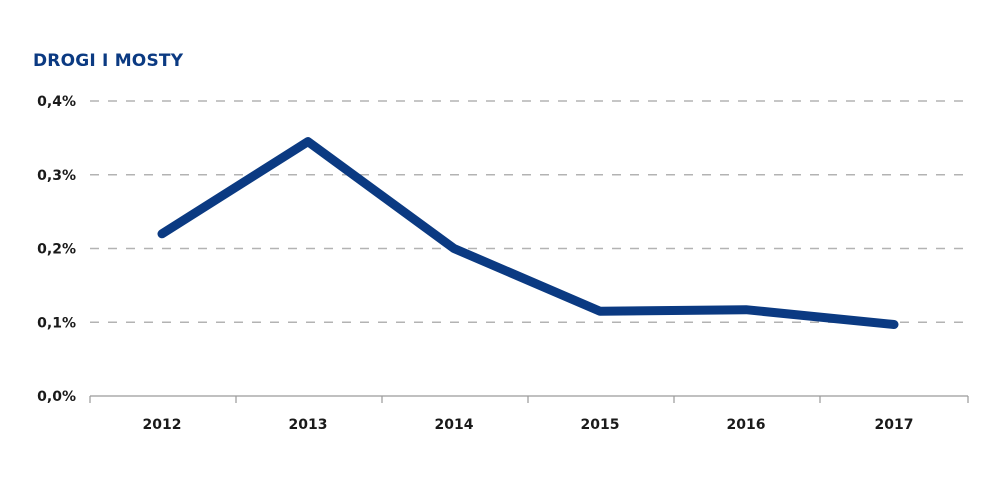 Image resolution: width=1000 pixels, height=478 pixels. Describe the element at coordinates (56, 323) in the screenshot. I see `y-tick-label: 0,1%` at that location.